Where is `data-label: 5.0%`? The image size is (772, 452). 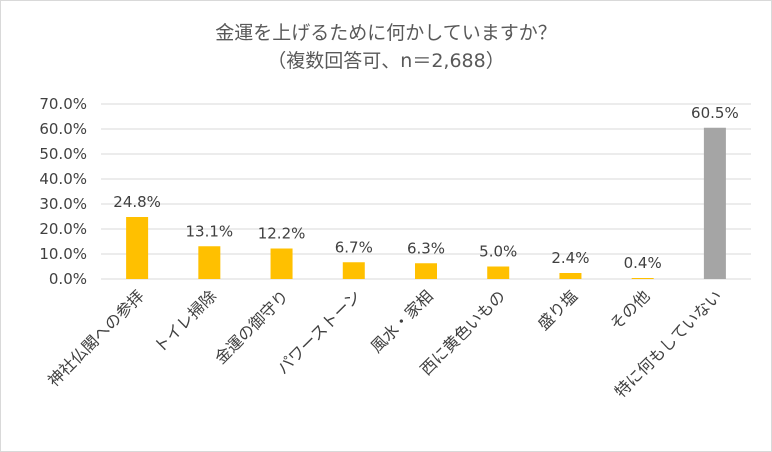 data-label: 5.0% is located at coordinates (498, 252).